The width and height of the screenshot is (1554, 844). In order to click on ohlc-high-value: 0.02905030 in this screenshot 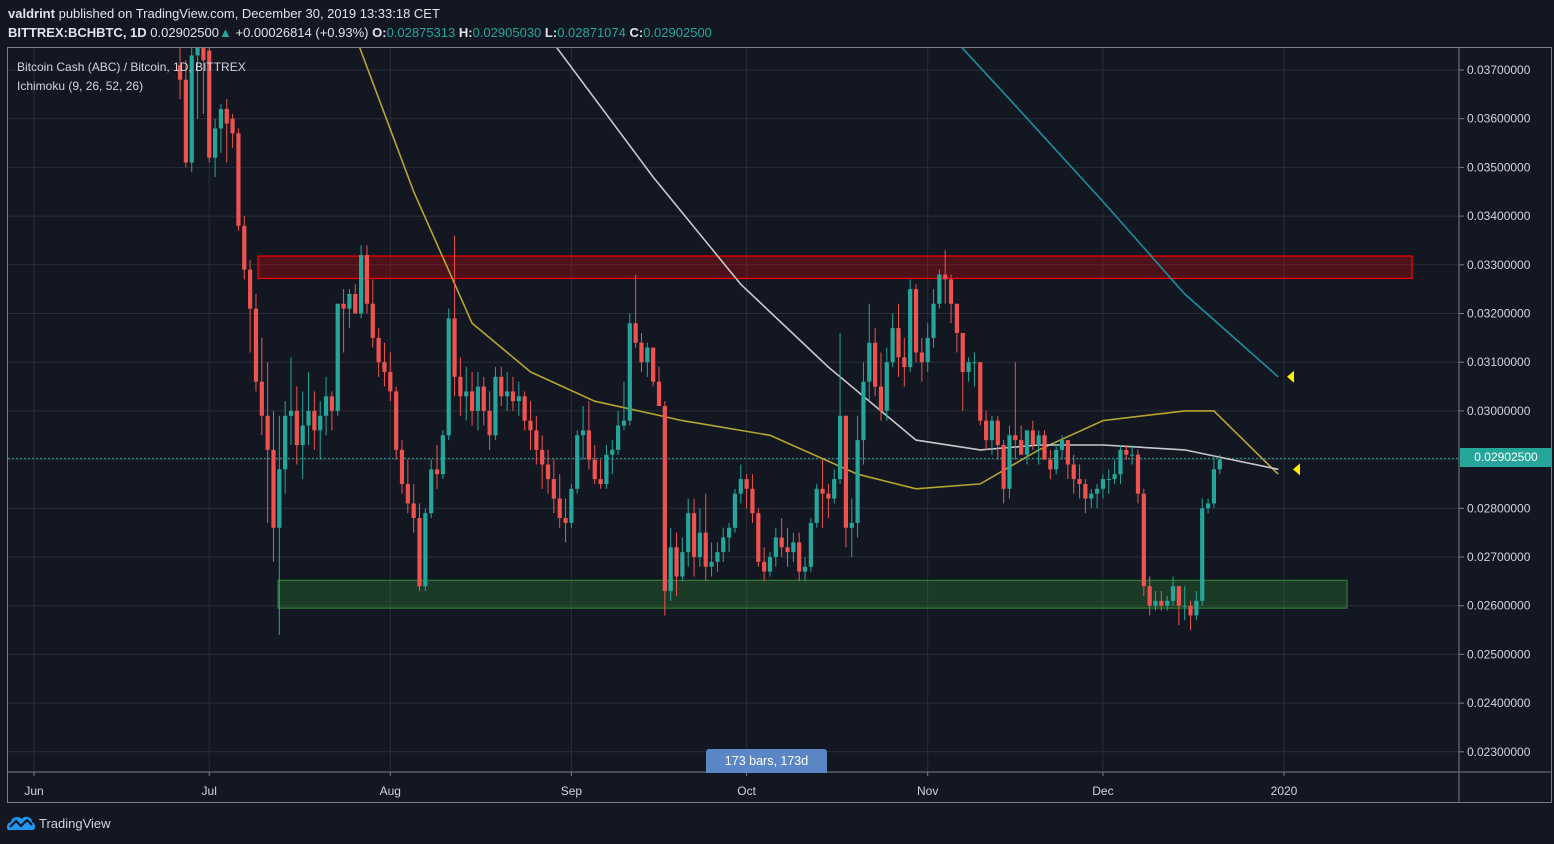, I will do `click(507, 32)`.